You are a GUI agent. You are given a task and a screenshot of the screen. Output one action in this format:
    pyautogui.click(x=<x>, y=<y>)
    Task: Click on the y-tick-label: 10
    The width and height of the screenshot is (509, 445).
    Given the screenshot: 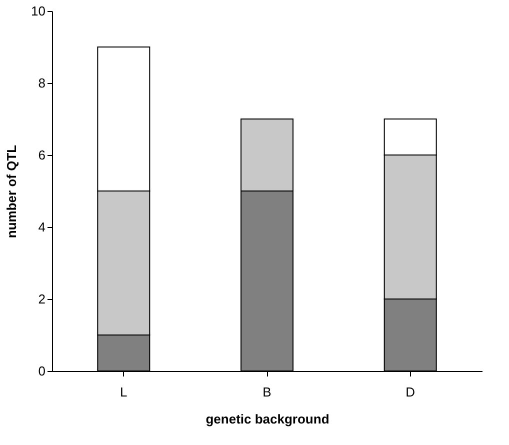 What is the action you would take?
    pyautogui.click(x=38, y=11)
    